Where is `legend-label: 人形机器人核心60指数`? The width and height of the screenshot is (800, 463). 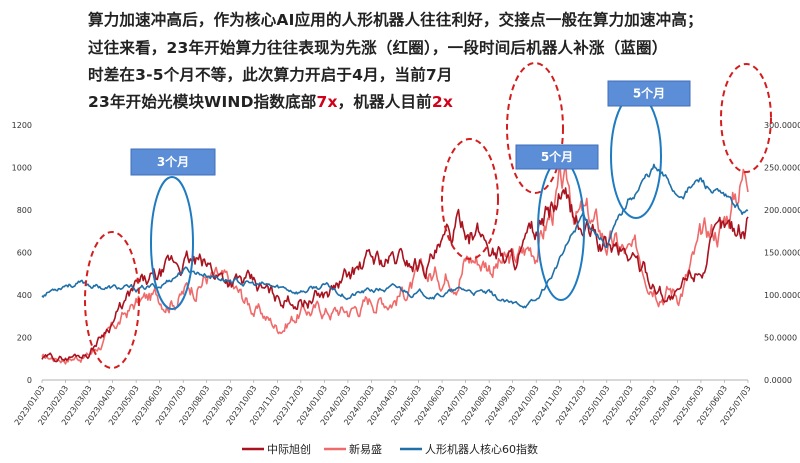
legend-label: 人形机器人核心60指数 is located at coordinates (481, 449).